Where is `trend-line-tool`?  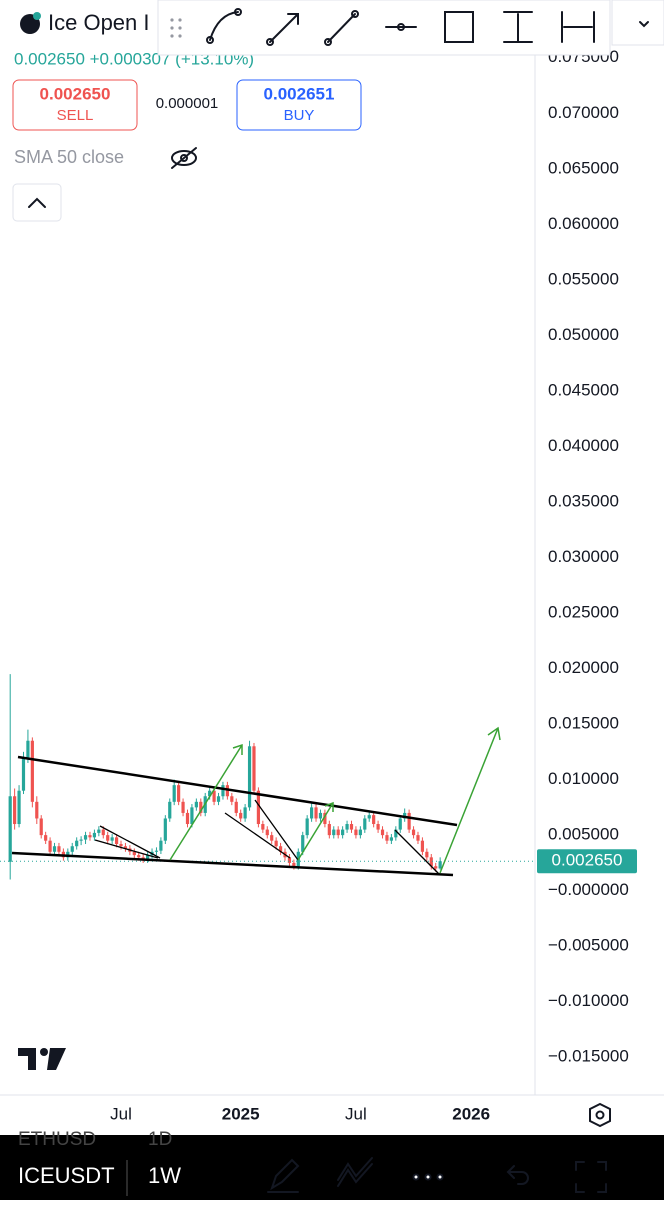
trend-line-tool is located at coordinates (341, 28).